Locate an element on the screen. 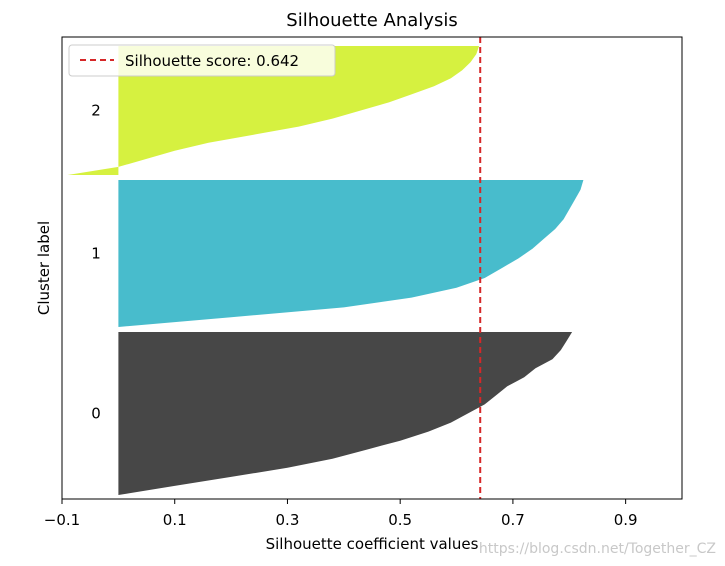  x-tick-label: 0.5 is located at coordinates (400, 520).